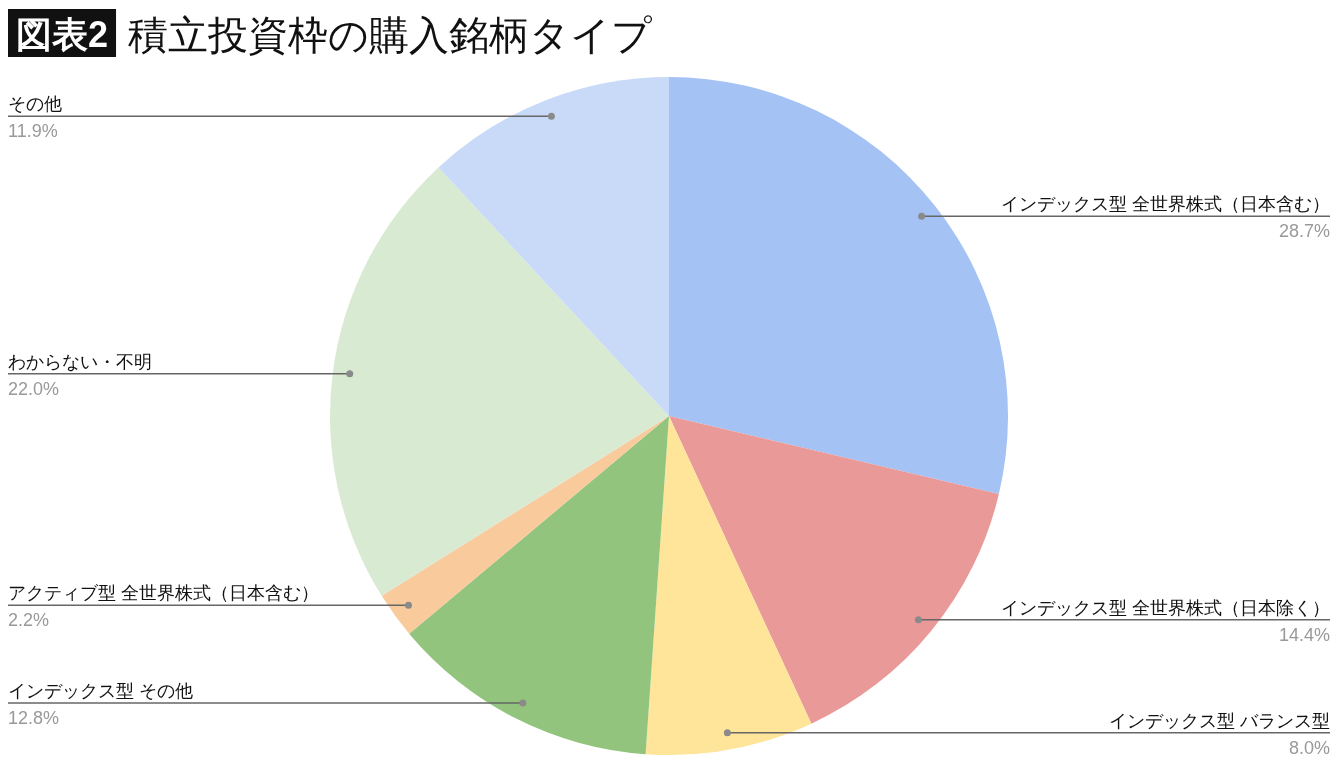 The image size is (1340, 764). What do you see at coordinates (1309, 747) in the screenshot?
I see `data-label: 8.0%` at bounding box center [1309, 747].